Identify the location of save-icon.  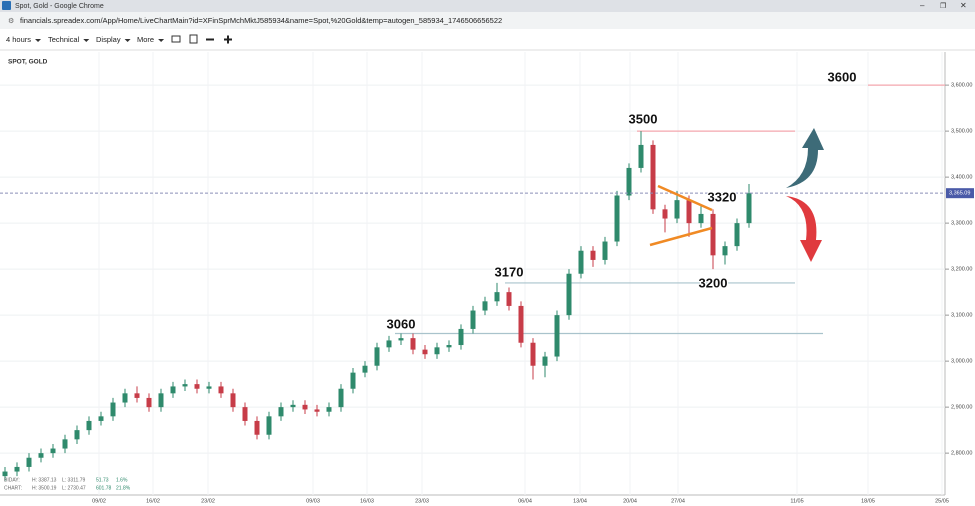
(193, 39).